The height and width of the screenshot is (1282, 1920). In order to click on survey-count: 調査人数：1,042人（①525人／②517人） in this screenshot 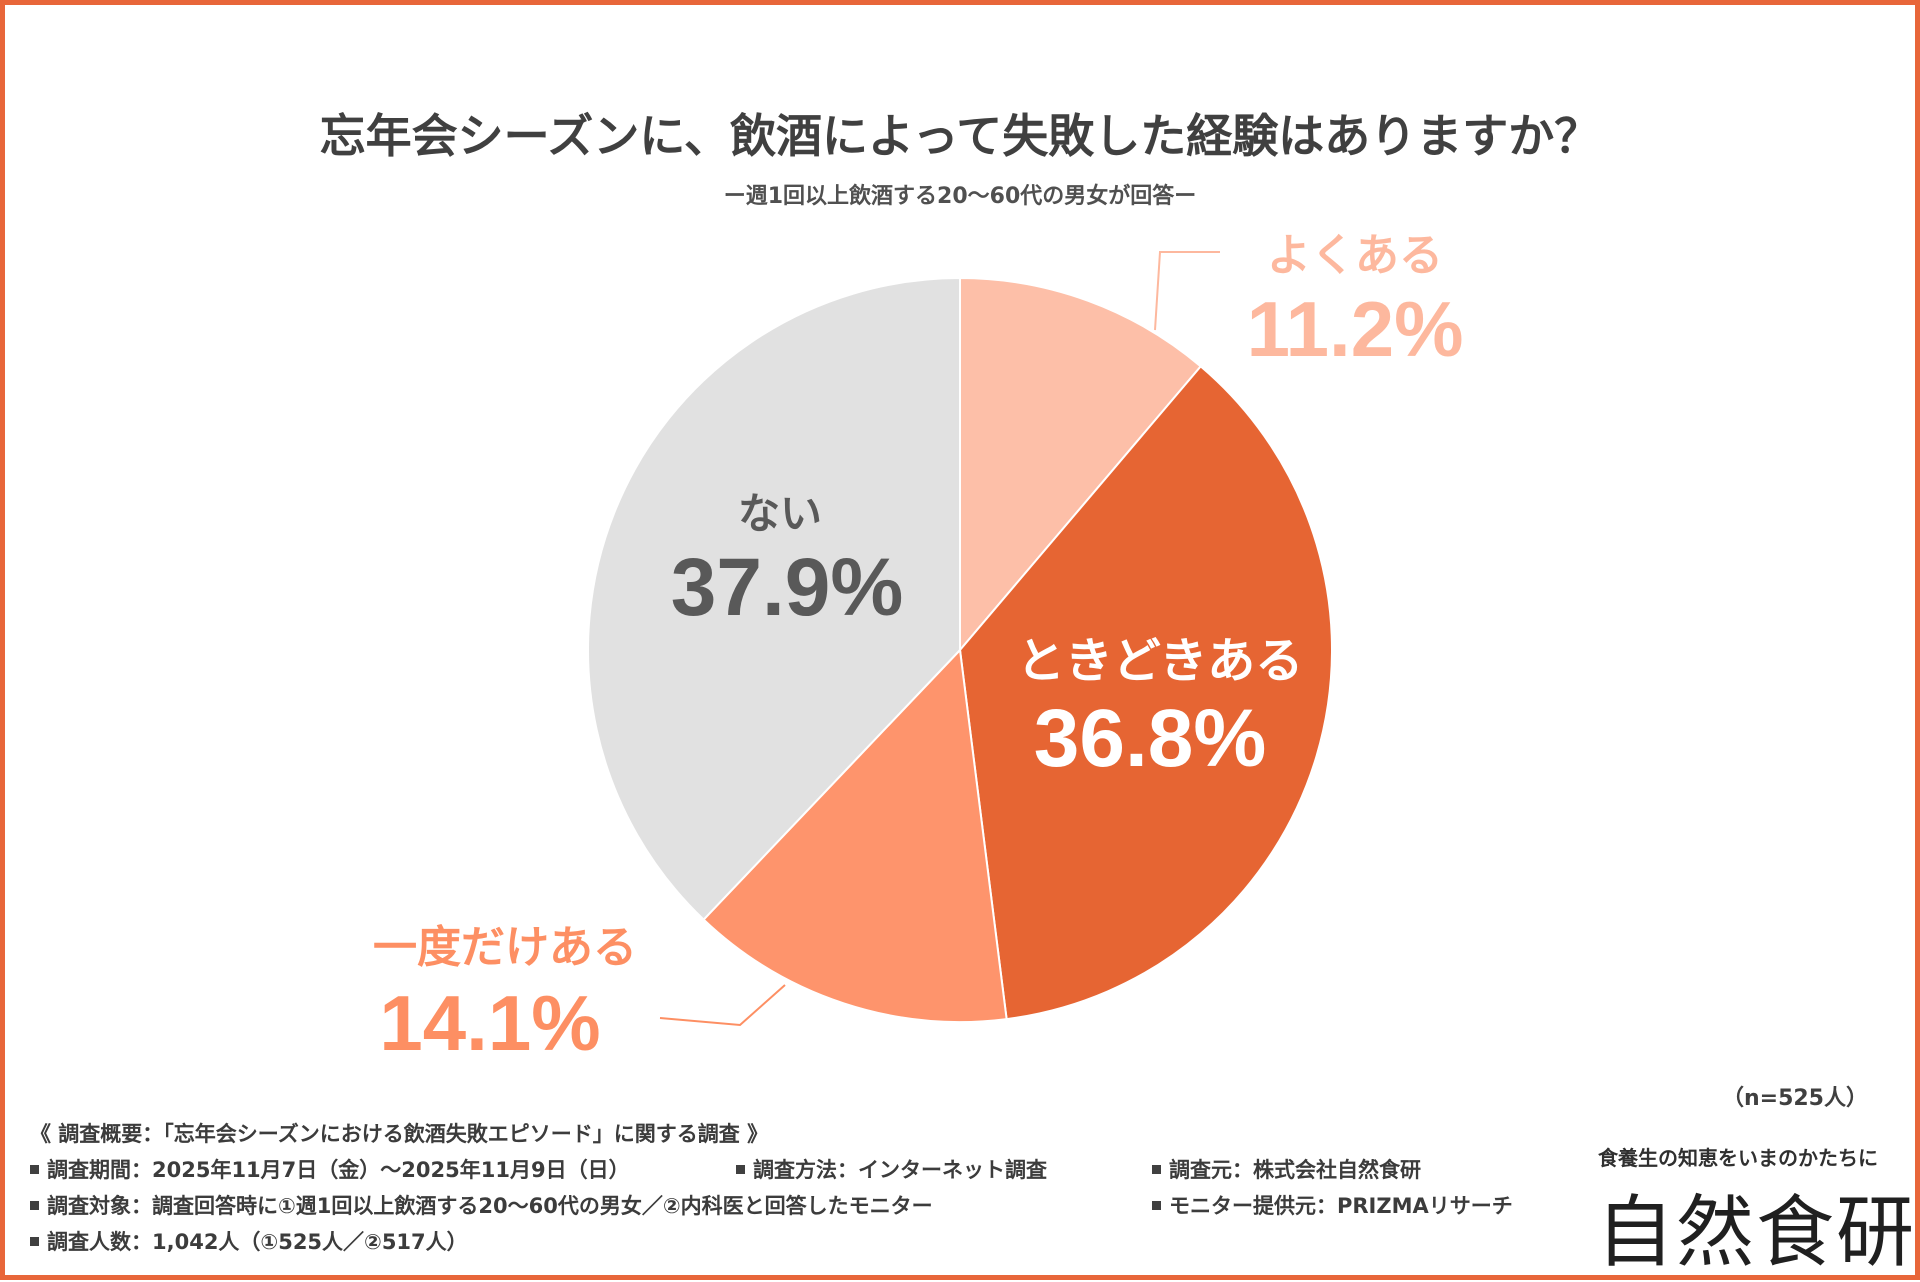, I will do `click(249, 1241)`.